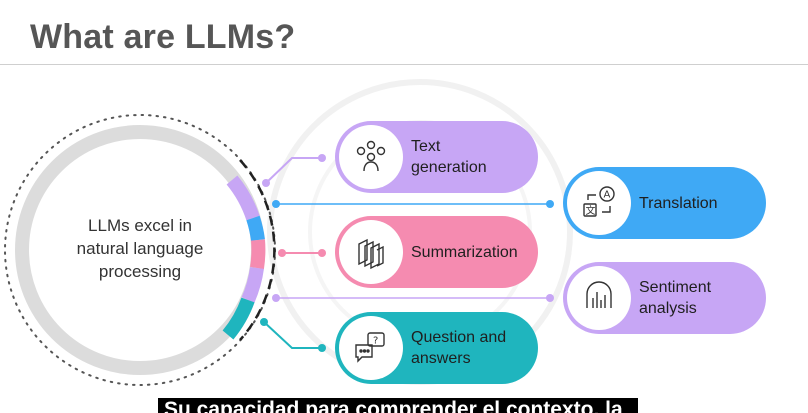 The image size is (808, 413). I want to click on pill-summarization: Summarization, so click(436, 252).